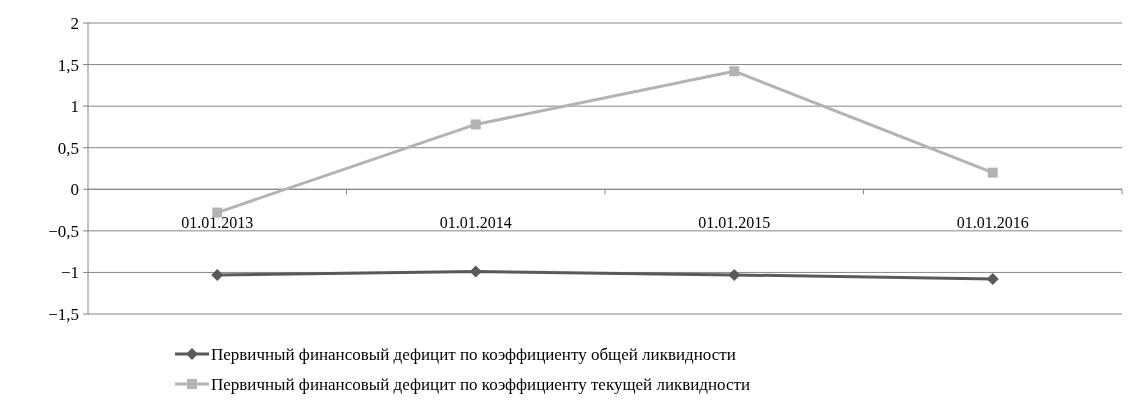 This screenshot has width=1137, height=411. I want to click on x-tick-label: 01.01.2015, so click(734, 223).